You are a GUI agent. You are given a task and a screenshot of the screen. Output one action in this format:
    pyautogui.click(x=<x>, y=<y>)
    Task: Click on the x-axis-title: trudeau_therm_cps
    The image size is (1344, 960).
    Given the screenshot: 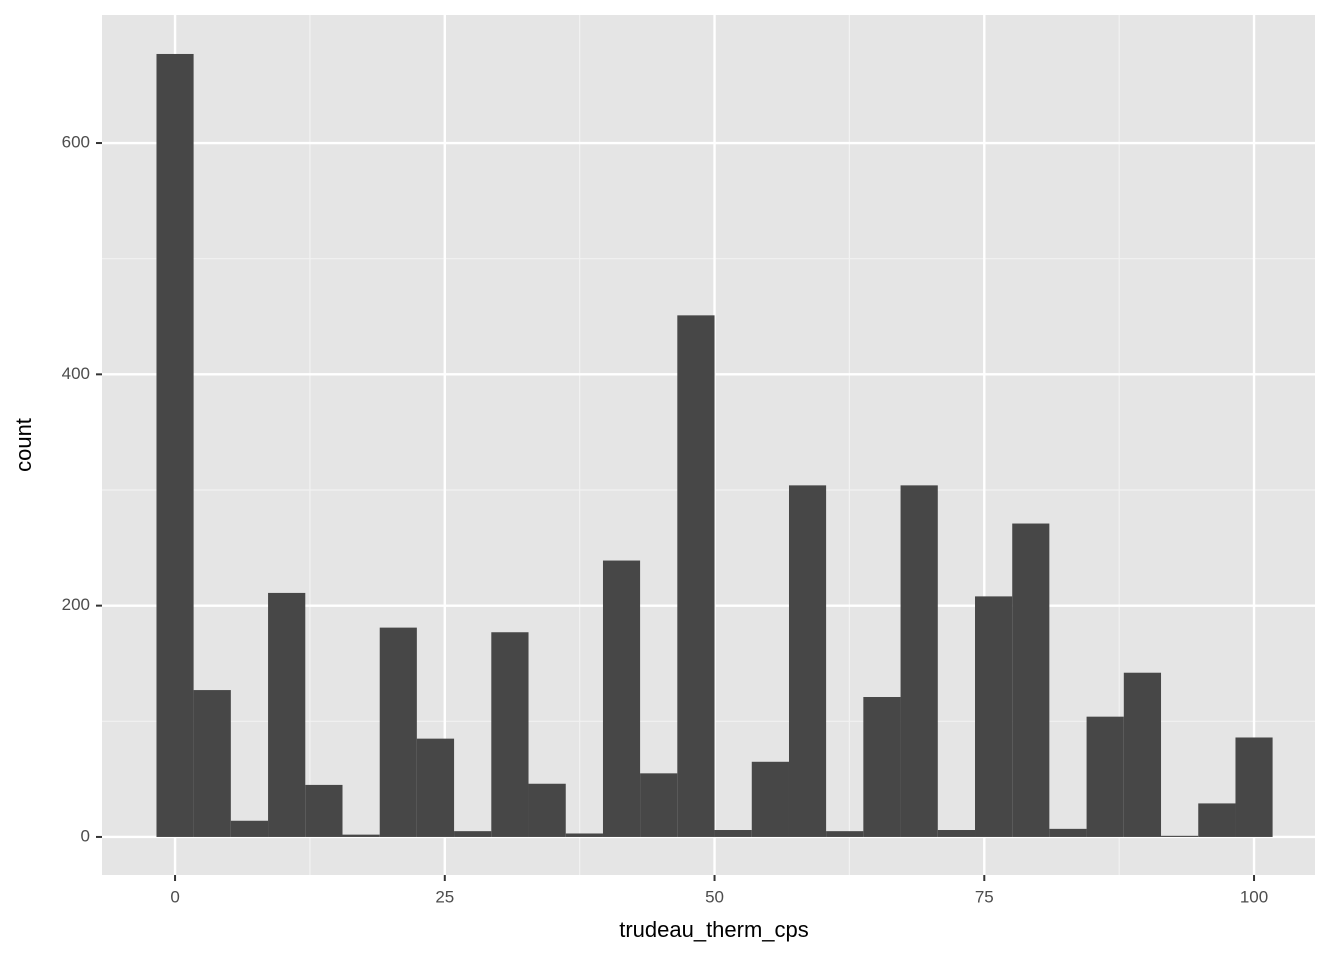 What is the action you would take?
    pyautogui.click(x=714, y=929)
    